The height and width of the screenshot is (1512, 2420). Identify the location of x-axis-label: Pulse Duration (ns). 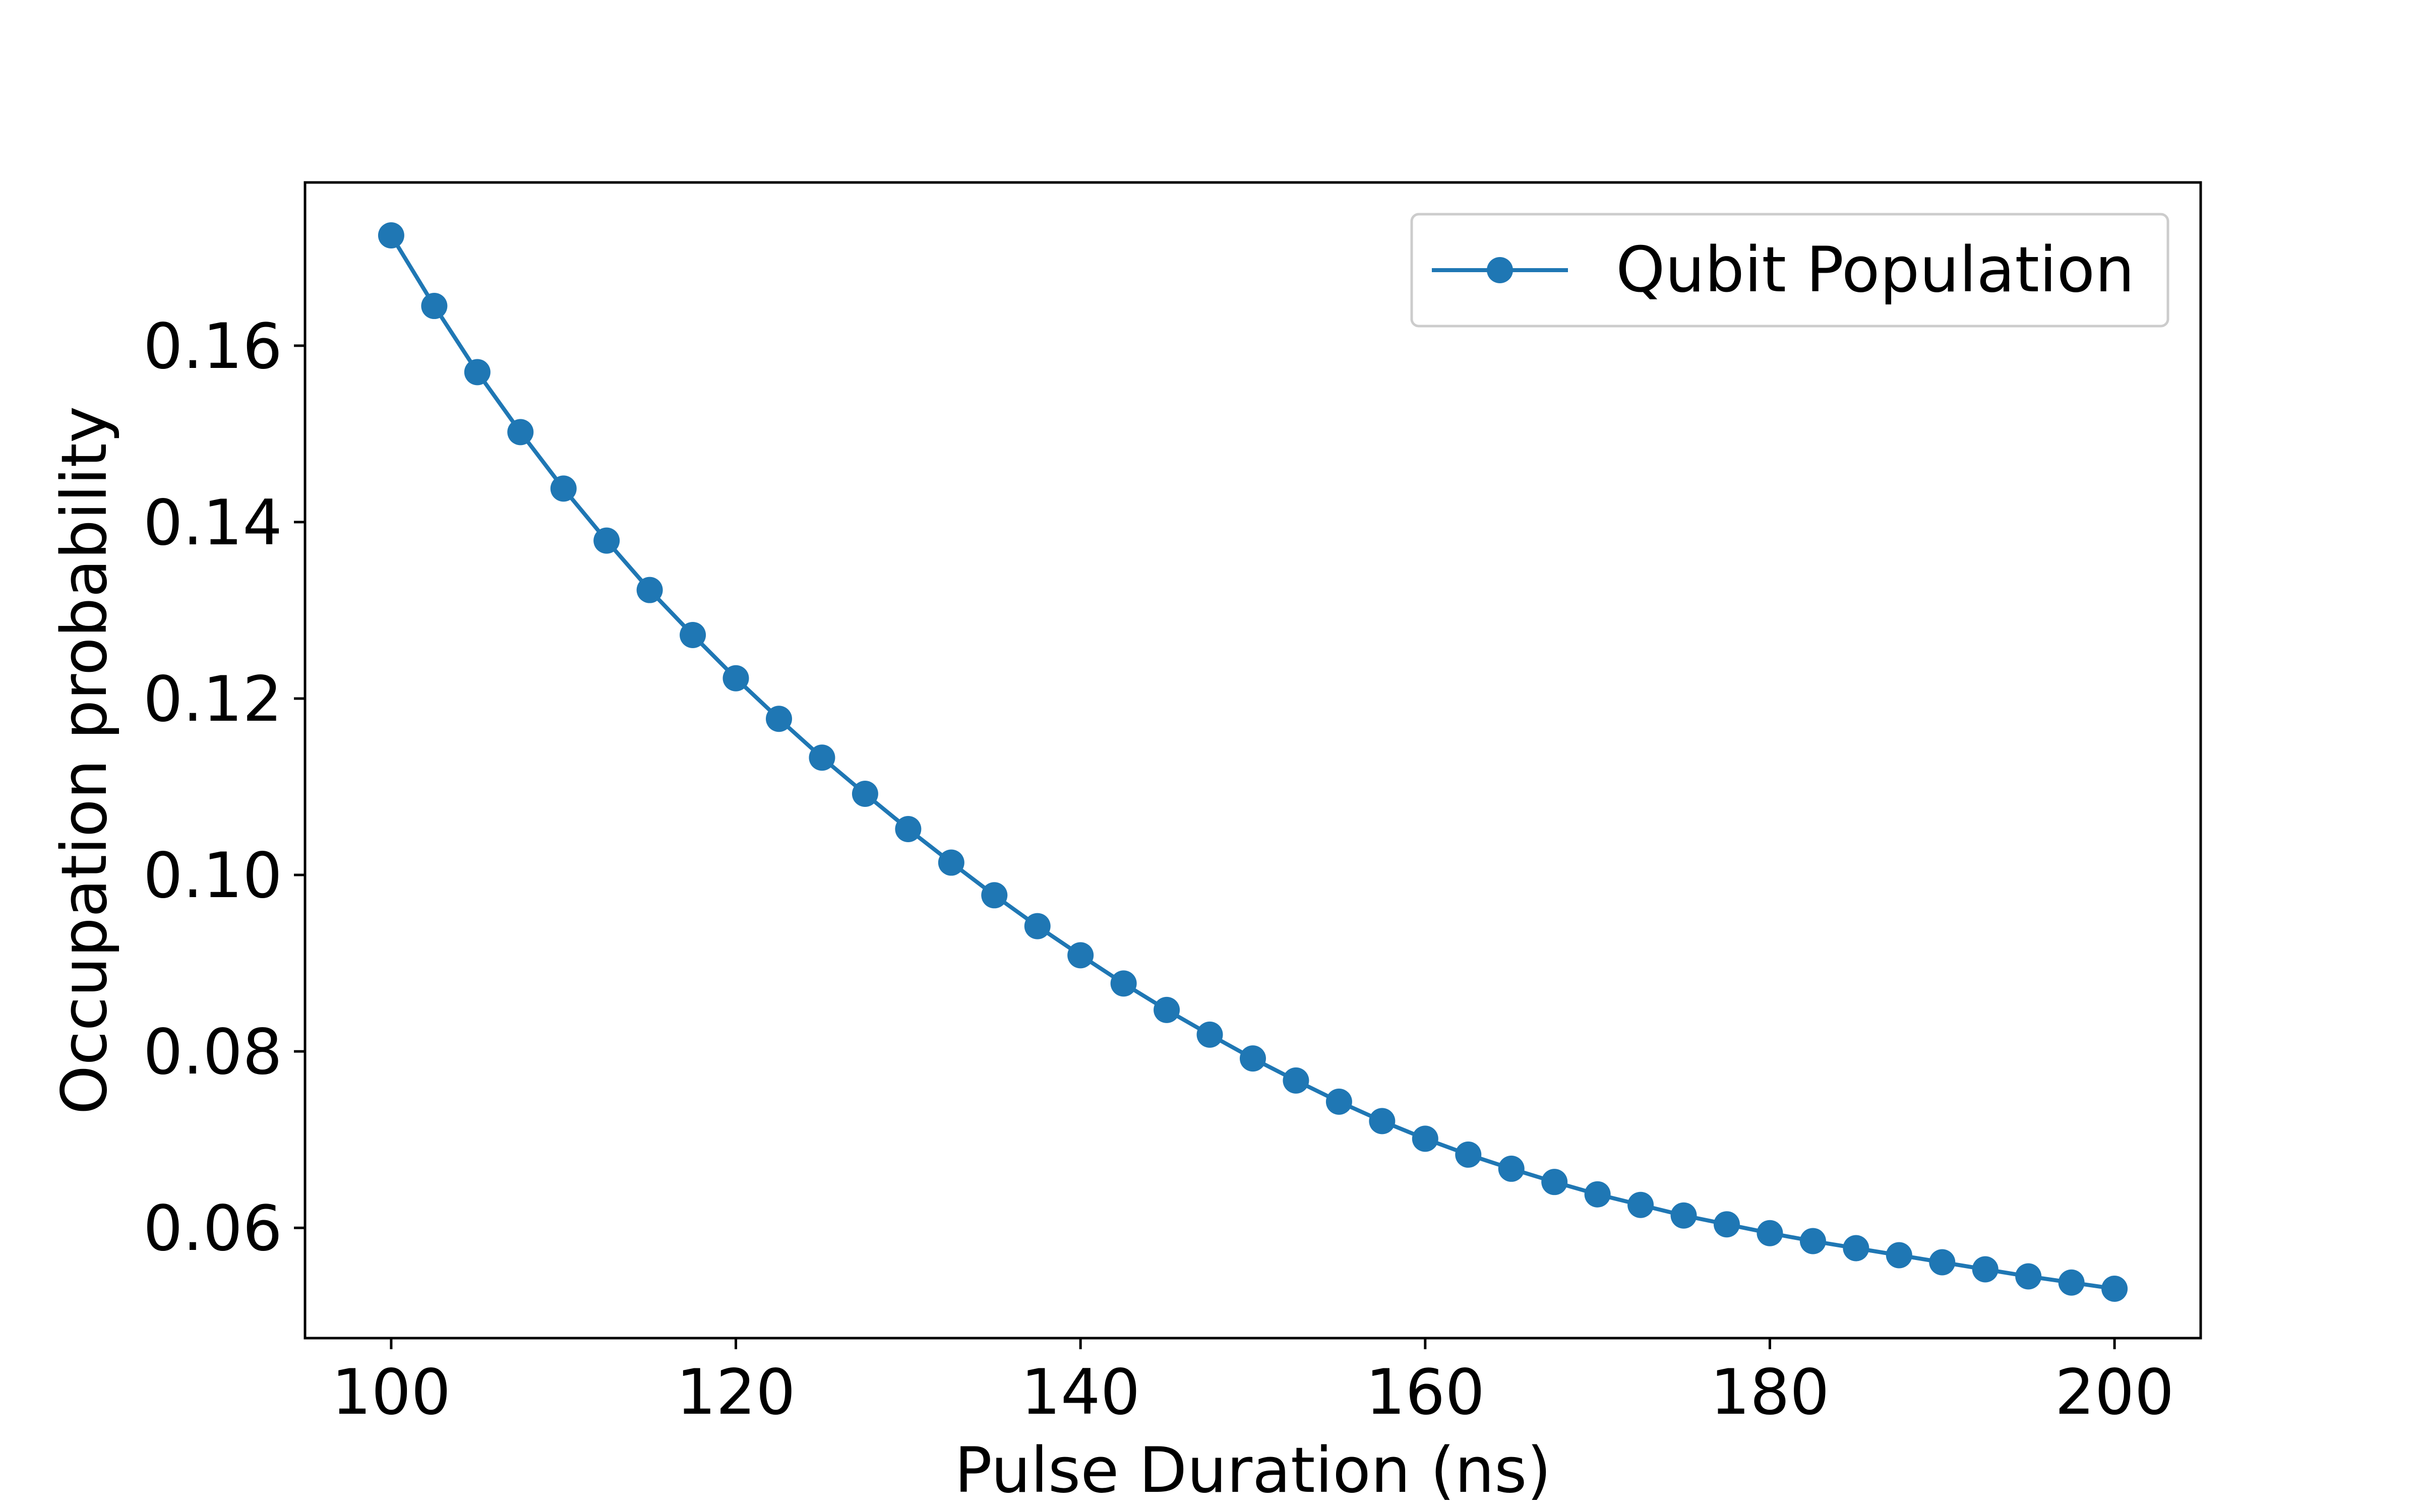
(1252, 1470).